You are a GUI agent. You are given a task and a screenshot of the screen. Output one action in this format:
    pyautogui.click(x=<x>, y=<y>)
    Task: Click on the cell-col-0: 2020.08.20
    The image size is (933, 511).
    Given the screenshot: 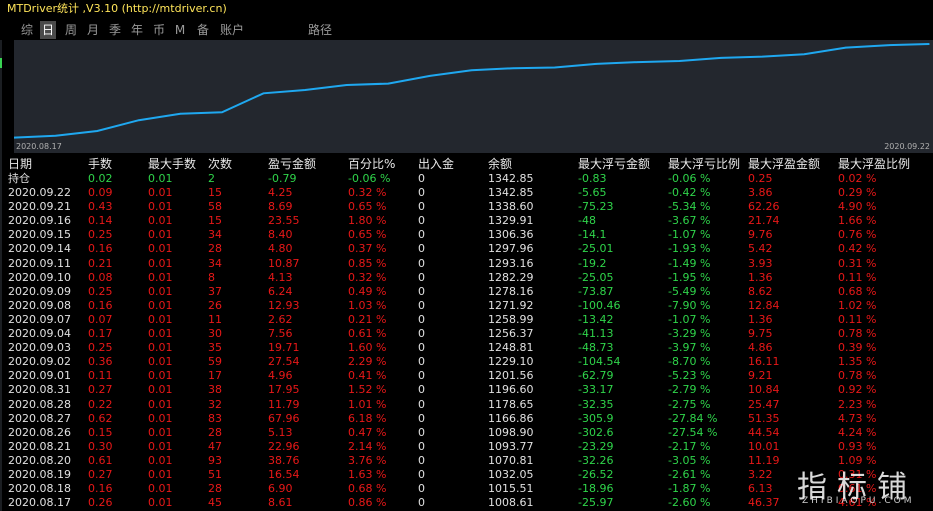 What is the action you would take?
    pyautogui.click(x=39, y=460)
    